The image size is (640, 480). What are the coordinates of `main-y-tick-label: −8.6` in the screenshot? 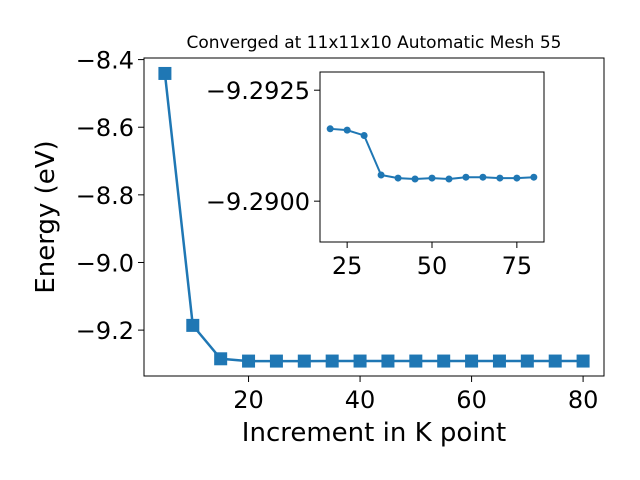 It's located at (105, 128).